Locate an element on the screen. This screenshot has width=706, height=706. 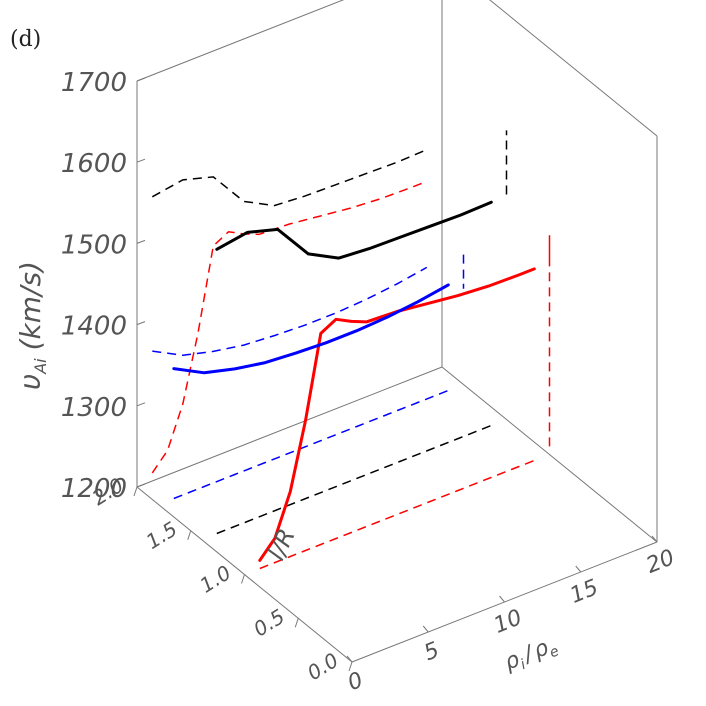
z-tick-label-5: 1700 is located at coordinates (94, 83).